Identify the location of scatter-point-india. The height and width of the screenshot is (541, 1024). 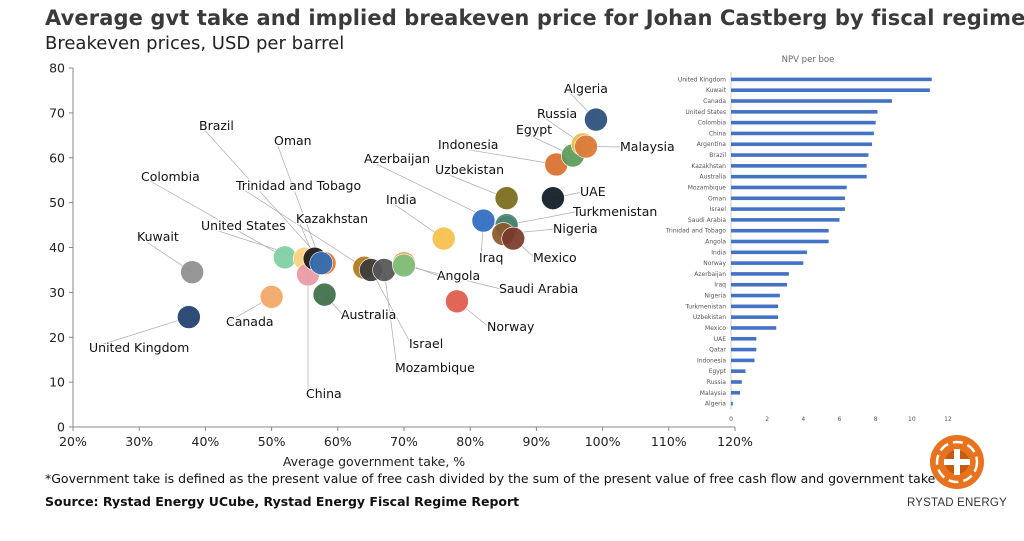
(443, 238).